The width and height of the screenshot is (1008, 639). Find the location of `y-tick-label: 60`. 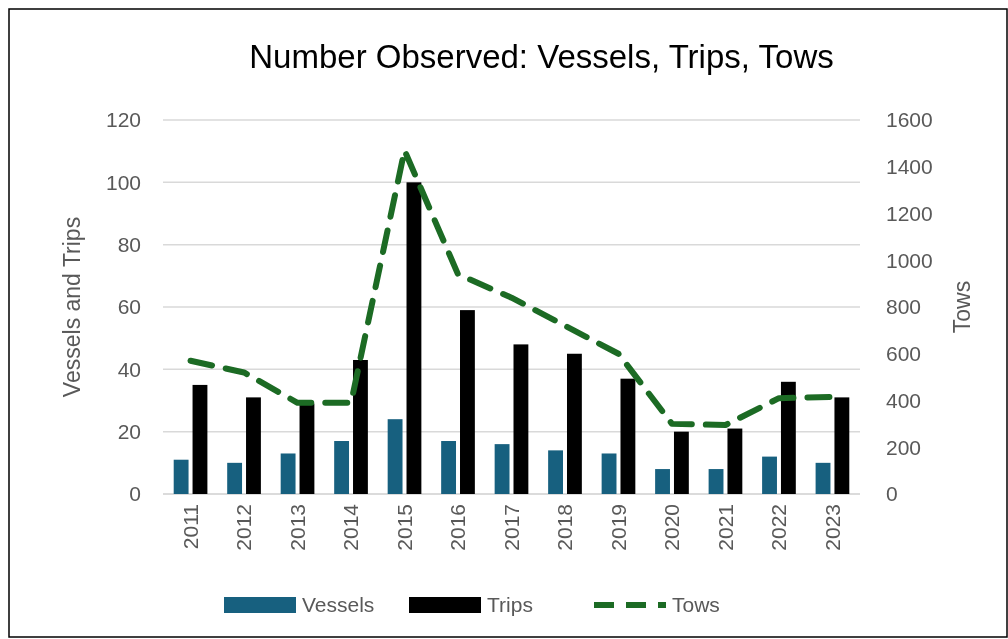

y-tick-label: 60 is located at coordinates (129, 307).